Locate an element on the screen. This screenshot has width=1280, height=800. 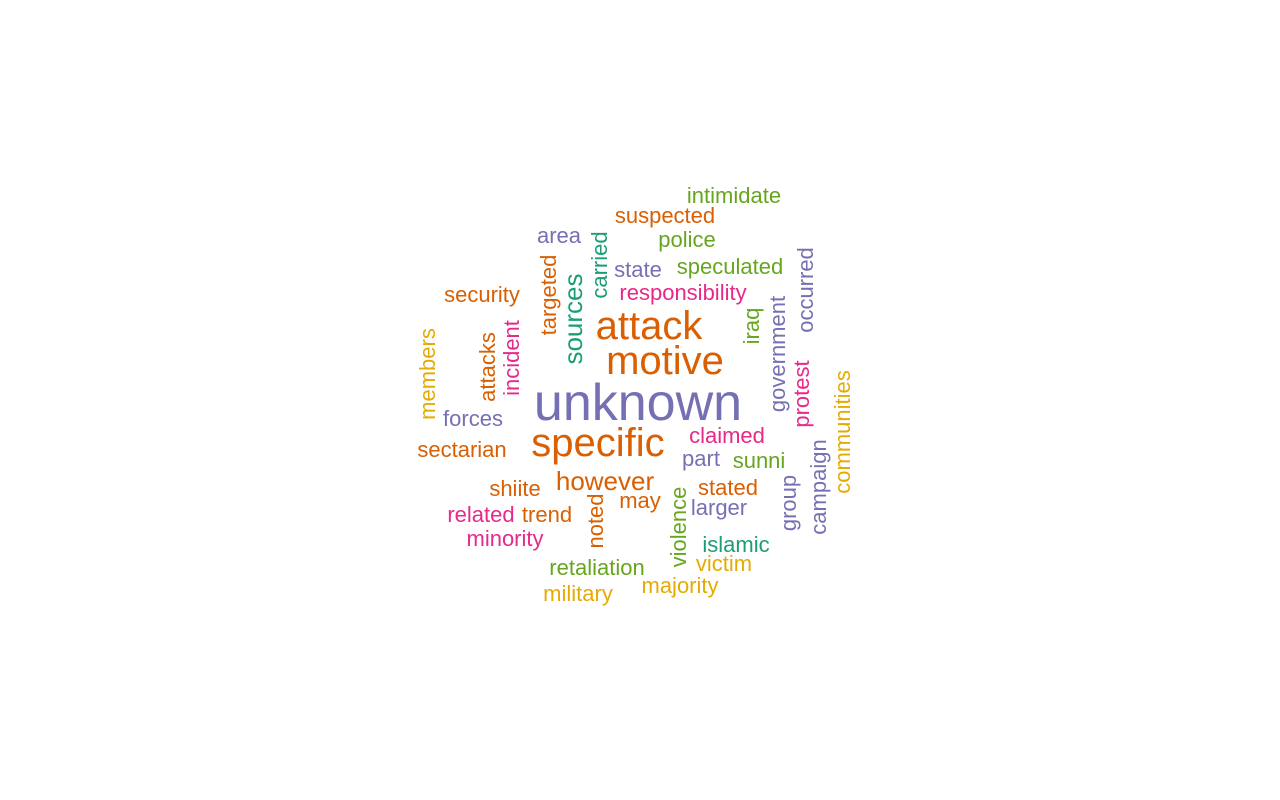
word-group: group is located at coordinates (788, 503).